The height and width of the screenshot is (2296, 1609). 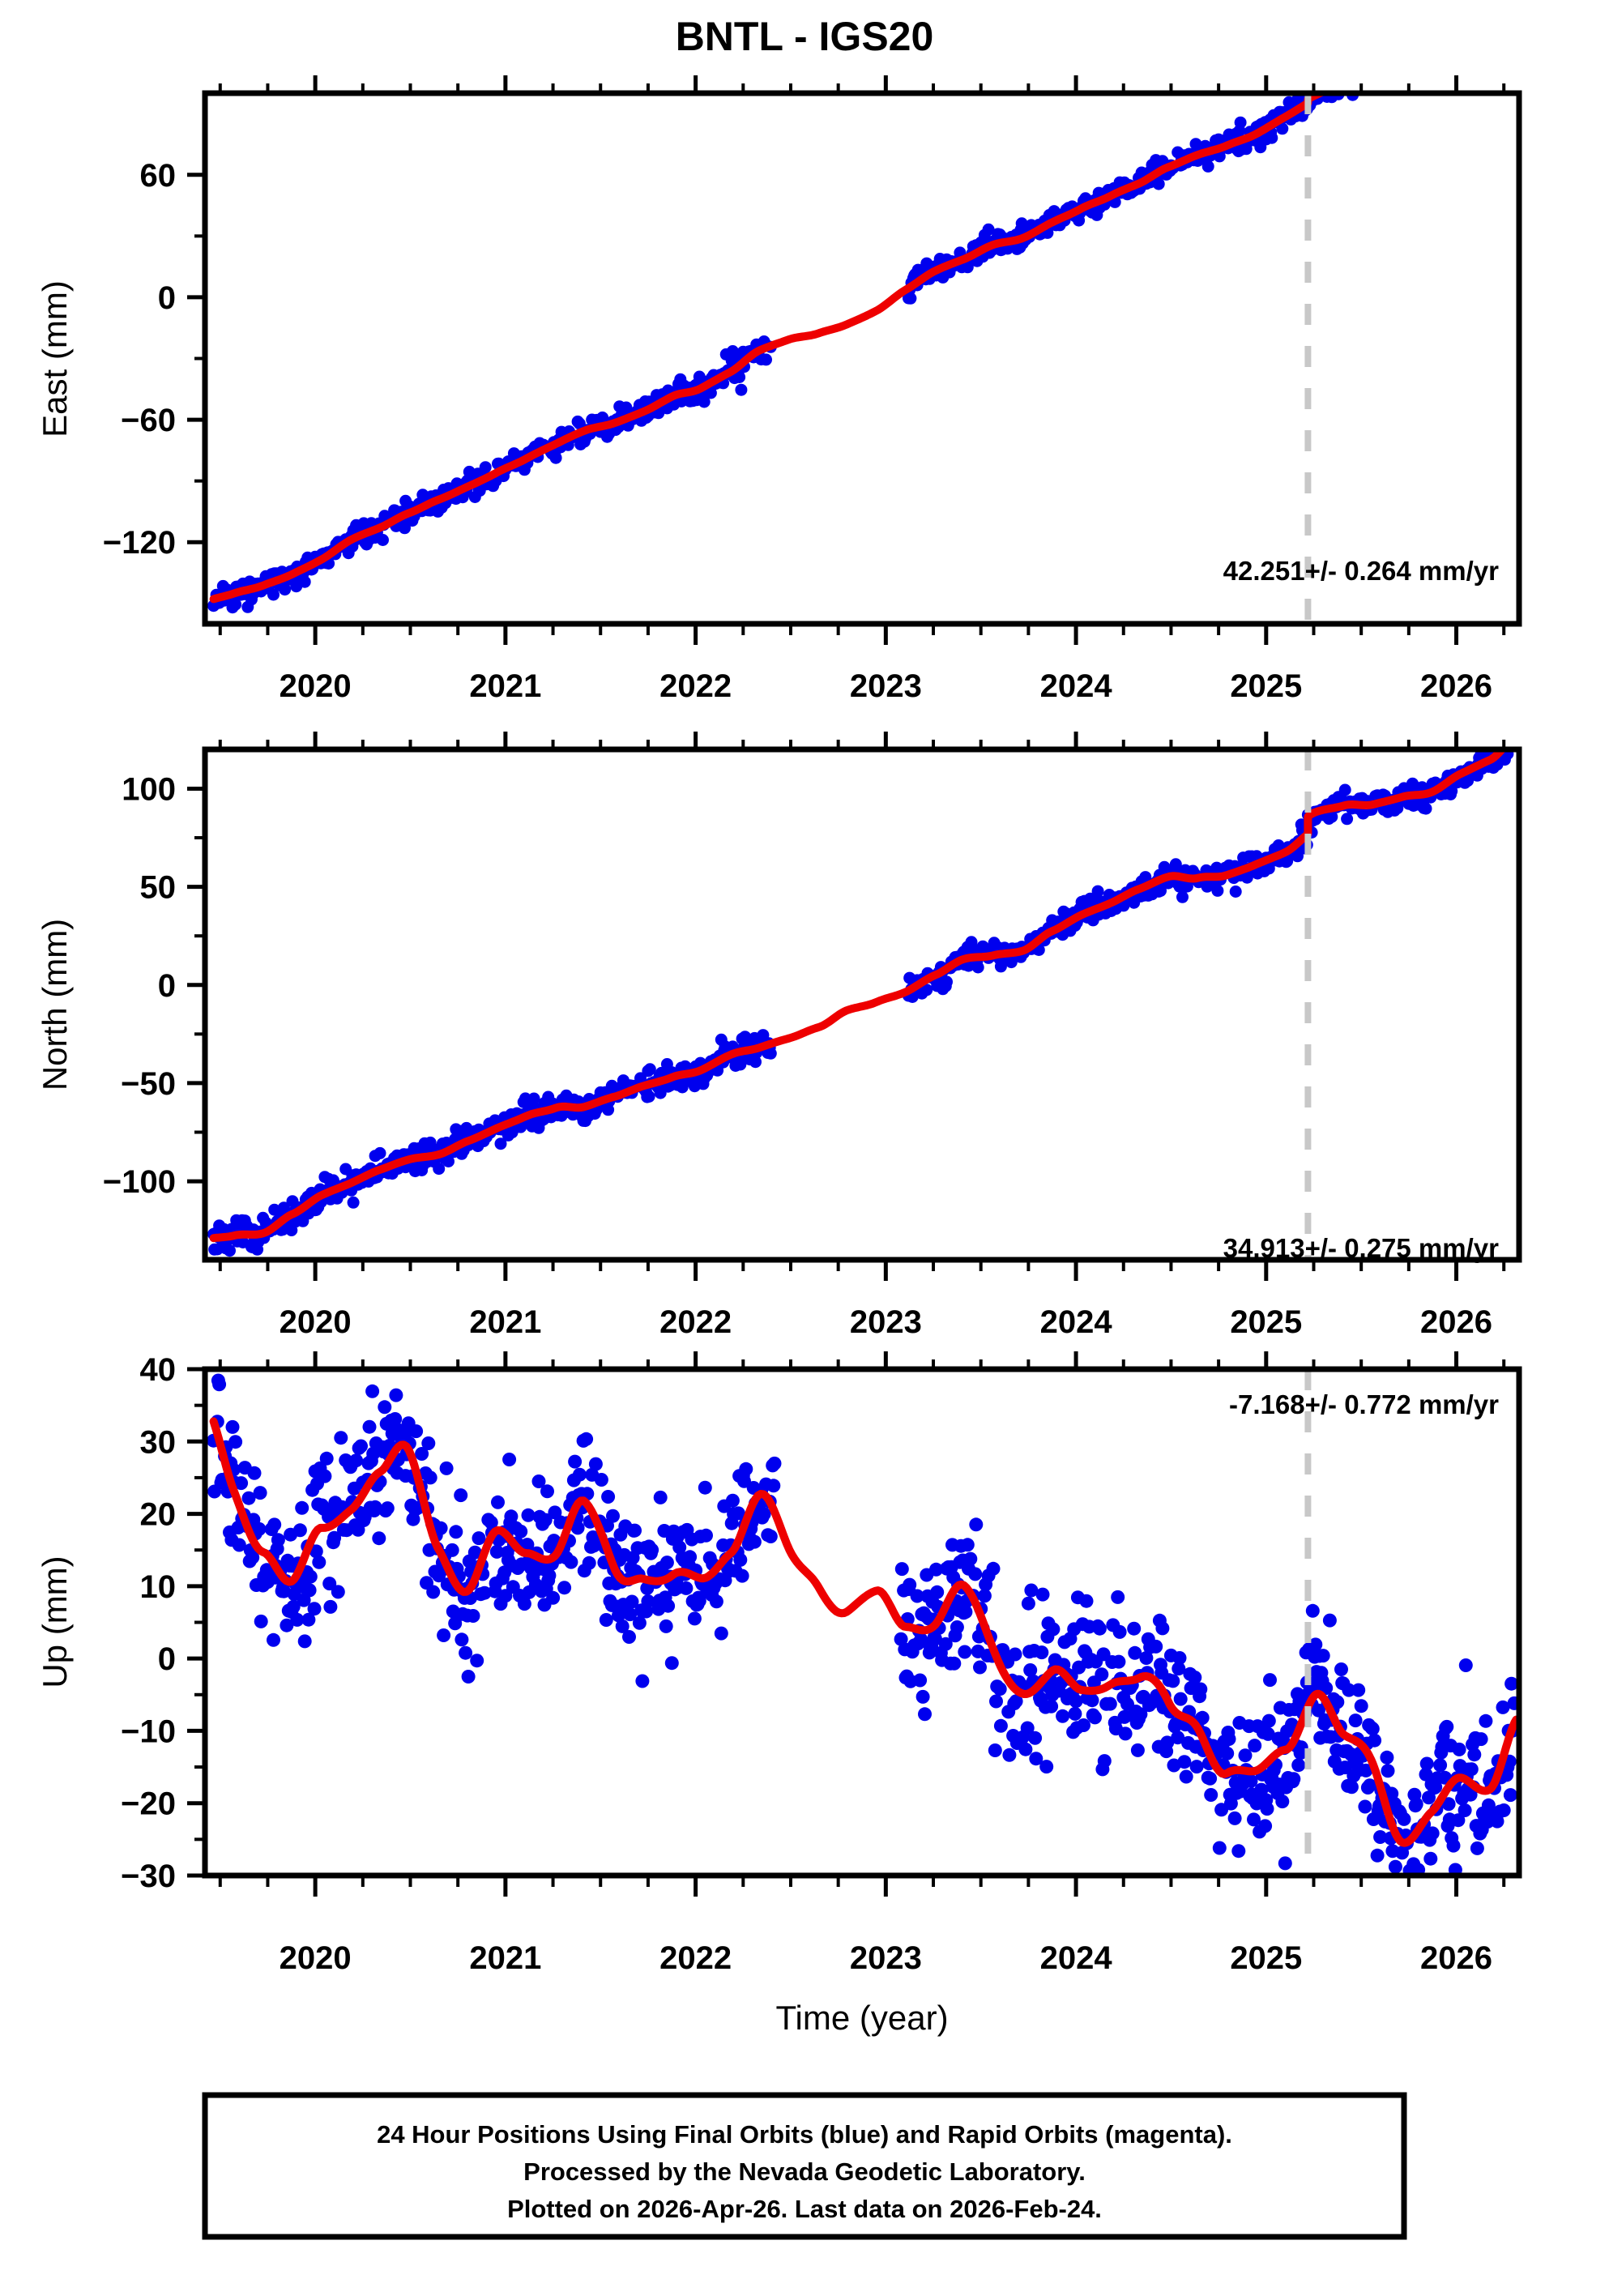 I want to click on x-tick-label-north: 2026, so click(x=1456, y=1322).